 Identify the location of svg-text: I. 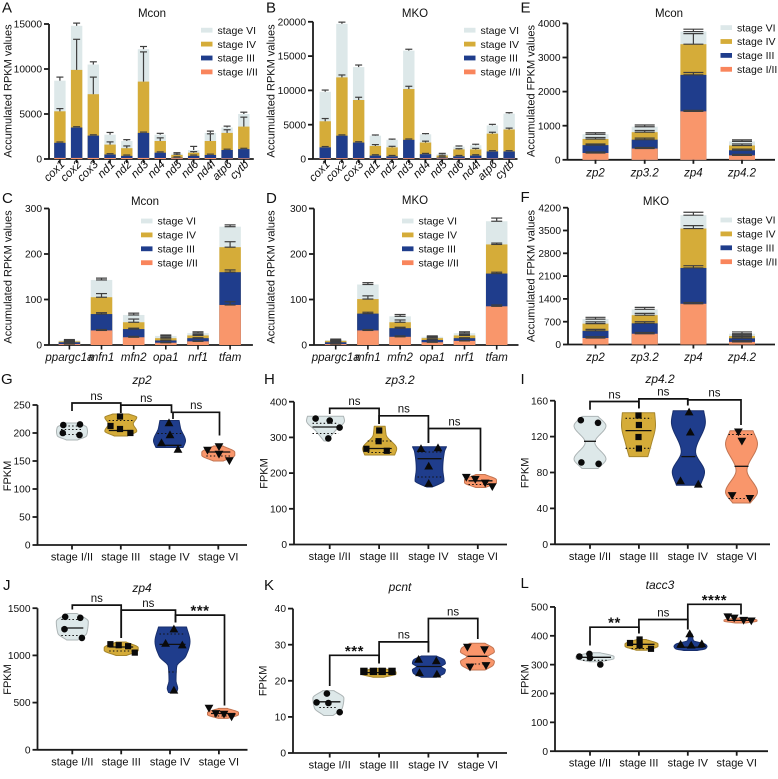
(523, 379).